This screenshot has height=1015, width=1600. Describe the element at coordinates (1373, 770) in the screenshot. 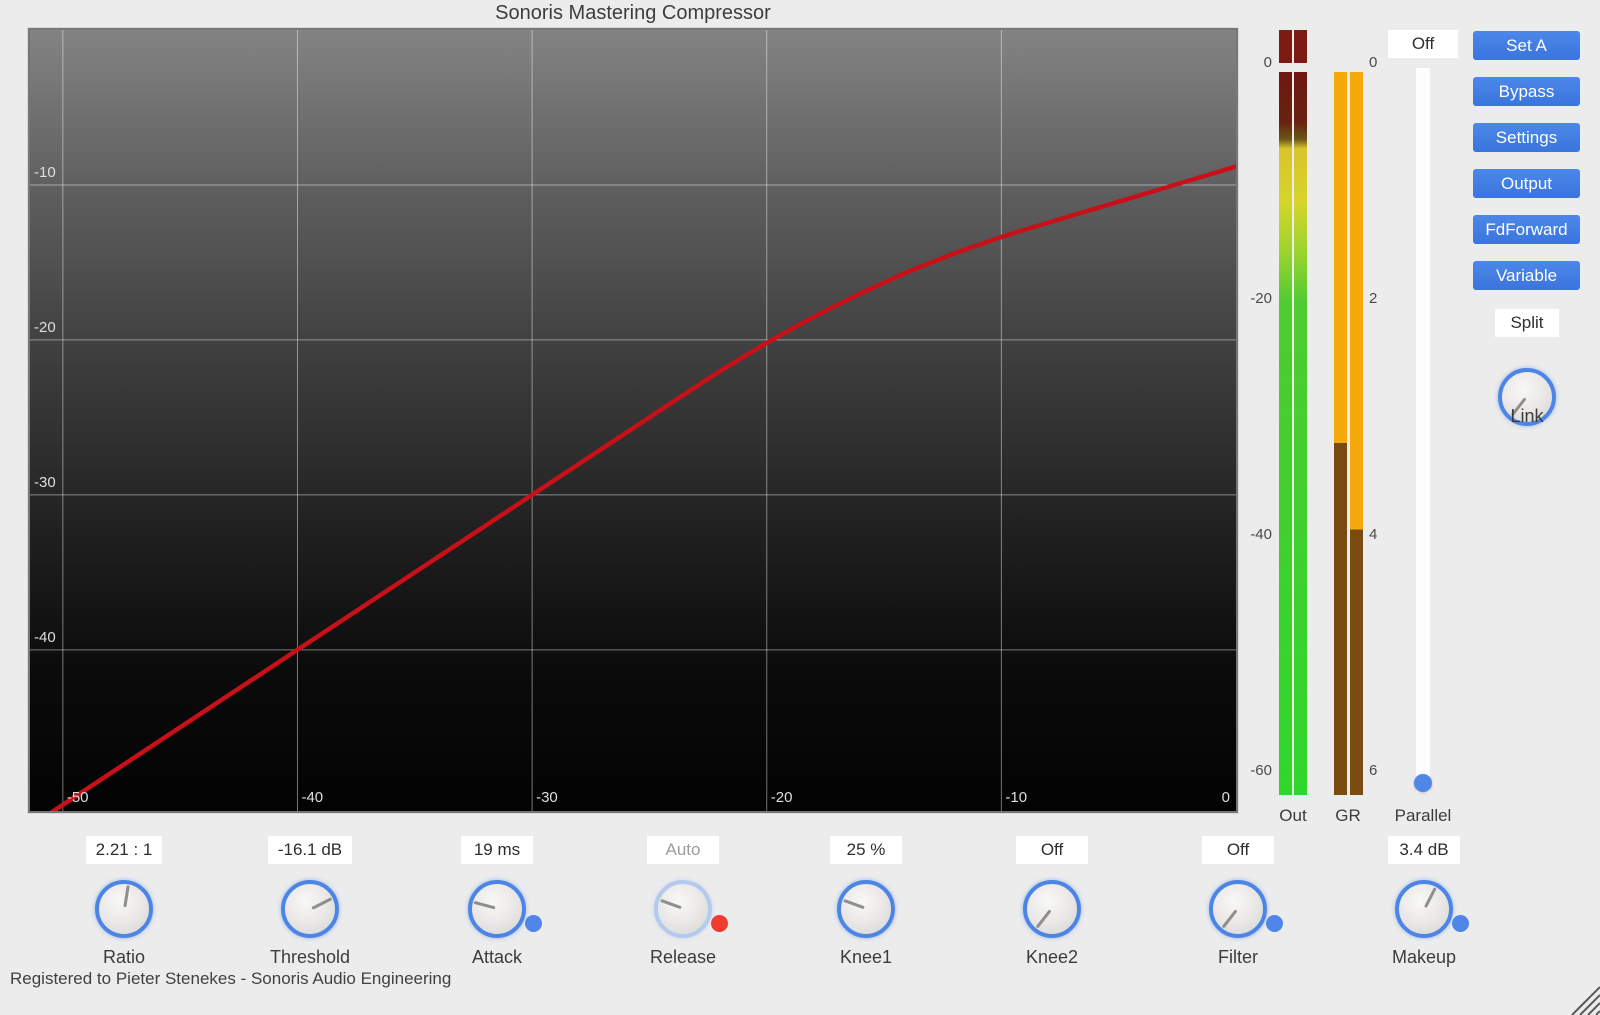

I see `gr-meter-tick: 6` at that location.